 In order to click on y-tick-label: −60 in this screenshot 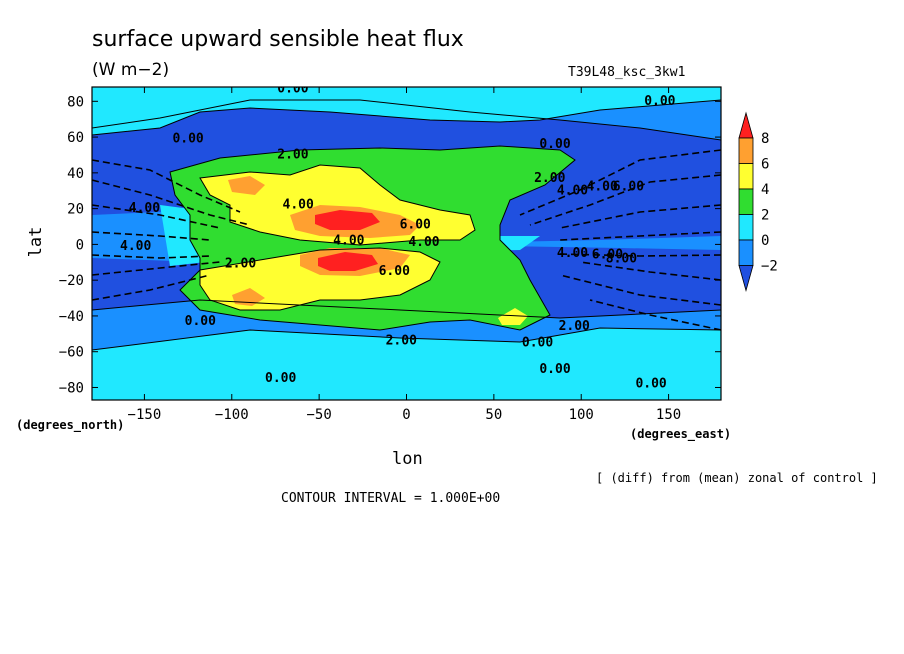, I will do `click(71, 353)`.